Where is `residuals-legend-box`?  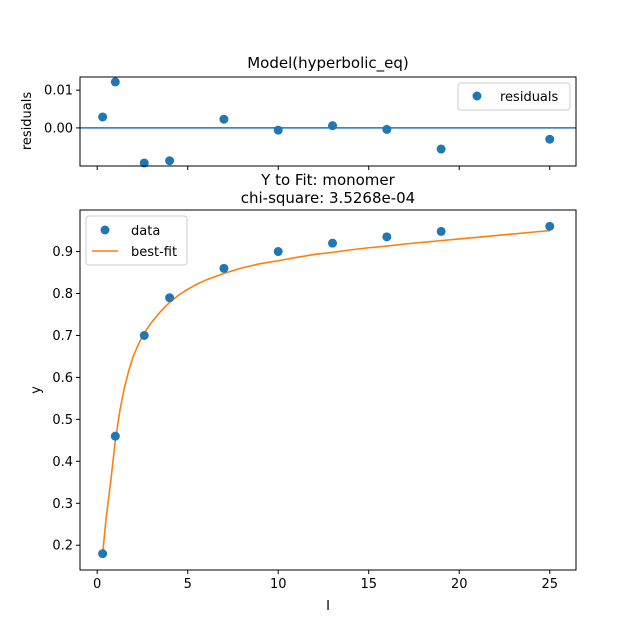 residuals-legend-box is located at coordinates (514, 96).